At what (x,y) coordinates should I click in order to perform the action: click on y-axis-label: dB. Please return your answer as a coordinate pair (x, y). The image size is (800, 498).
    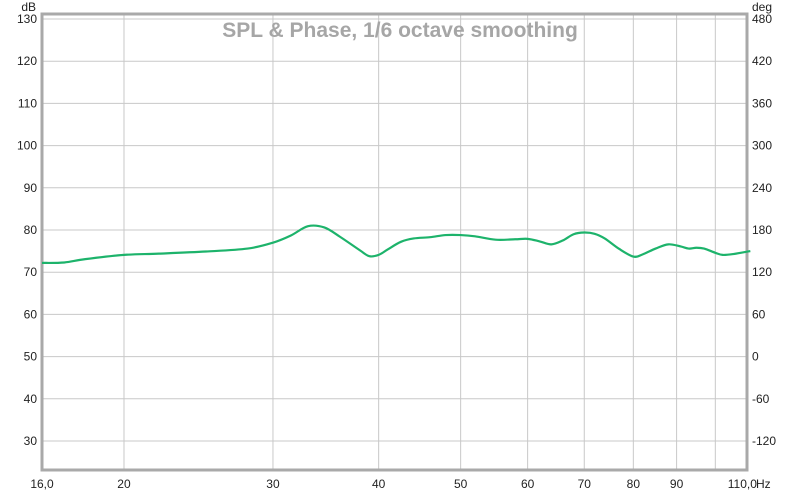
    Looking at the image, I should click on (28, 7).